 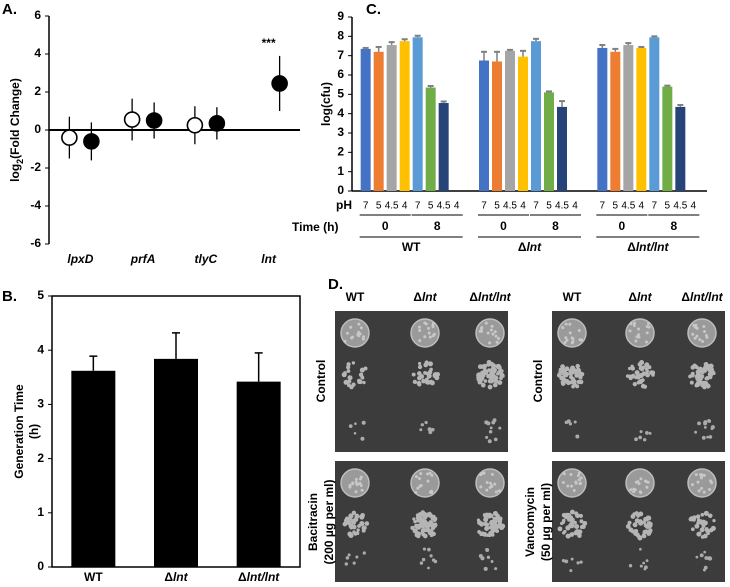 What do you see at coordinates (9, 9) in the screenshot?
I see `panel-label: A.` at bounding box center [9, 9].